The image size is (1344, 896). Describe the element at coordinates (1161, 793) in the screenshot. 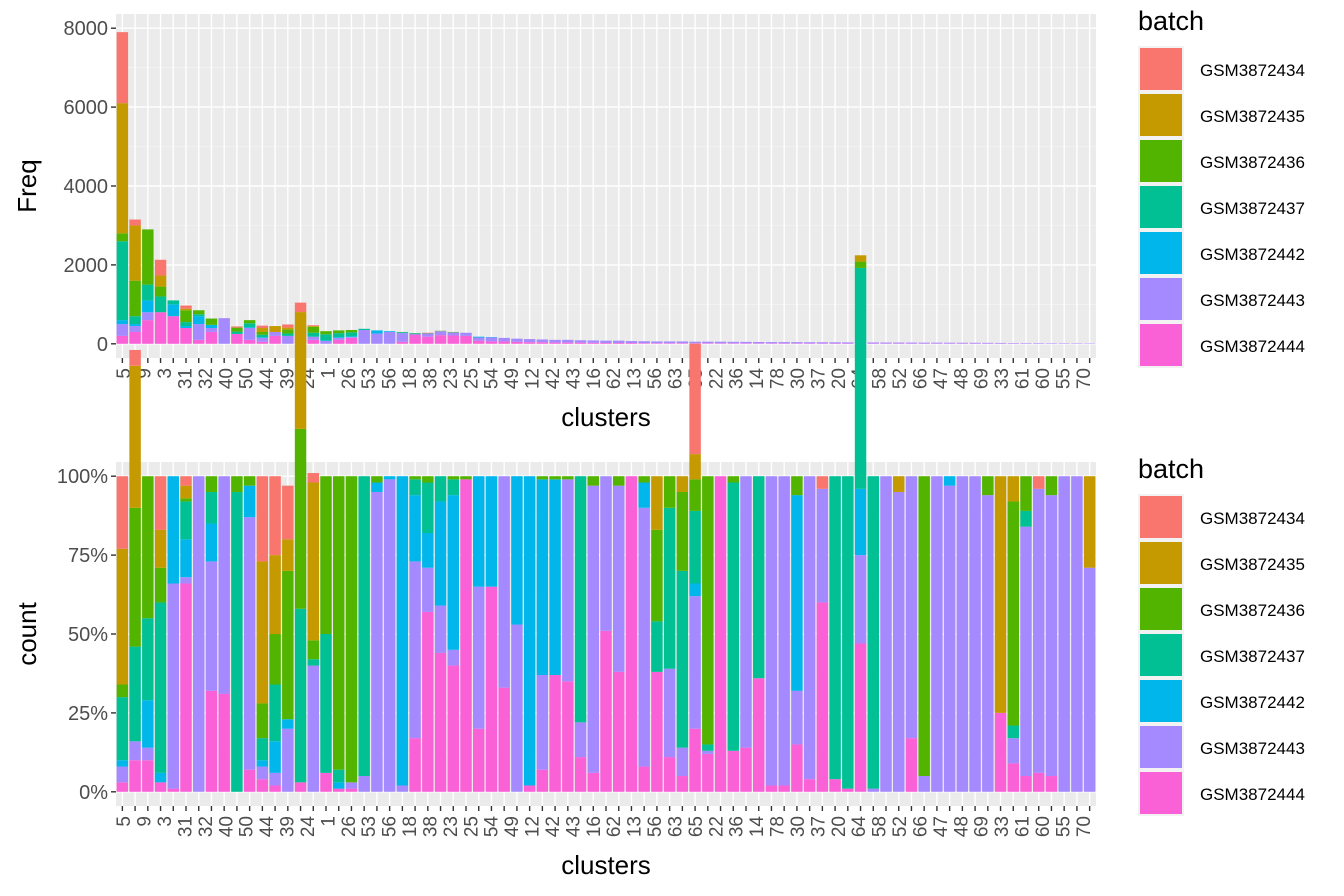

I see `legend-key-GSM3872444` at that location.